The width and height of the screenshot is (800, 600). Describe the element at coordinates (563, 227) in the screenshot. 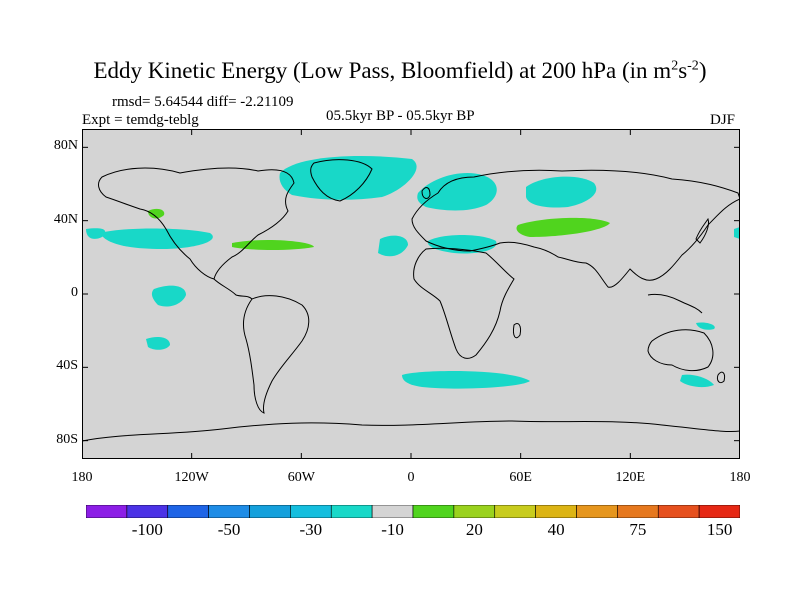

I see `positive-region-asia-jet` at that location.